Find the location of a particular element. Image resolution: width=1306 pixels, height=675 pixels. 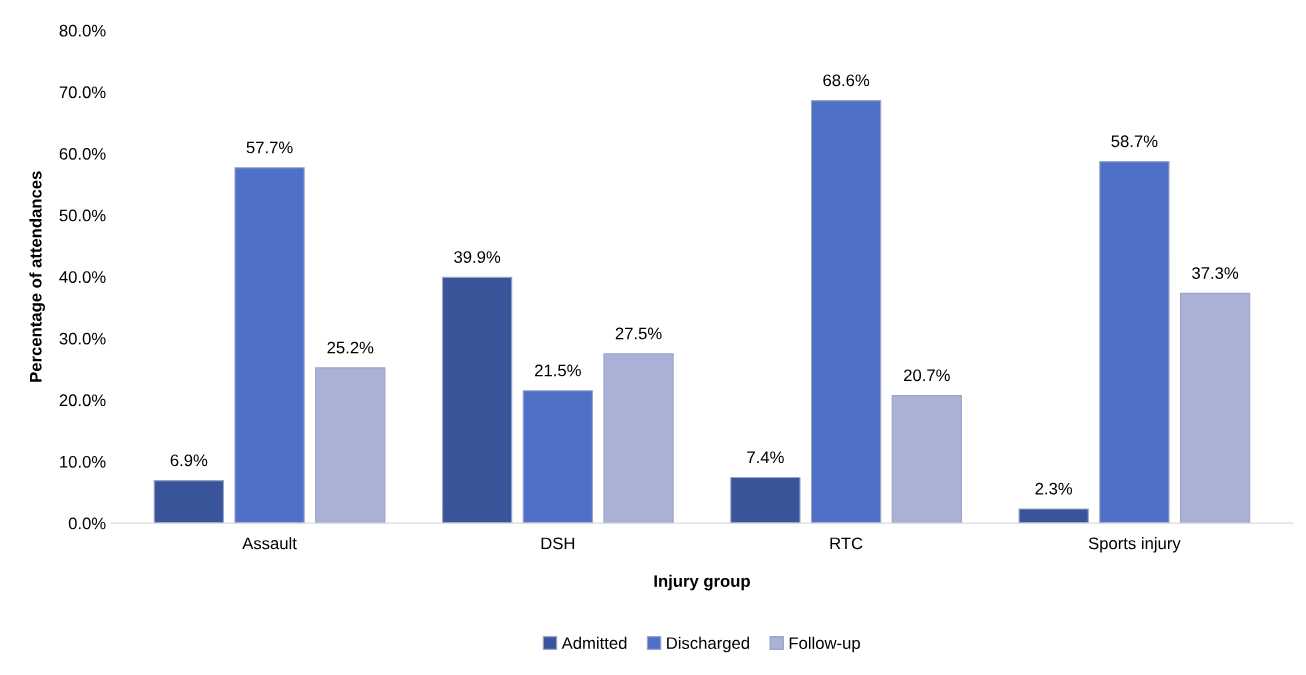

y-axis-title: Percentage of attendances is located at coordinates (37, 276).